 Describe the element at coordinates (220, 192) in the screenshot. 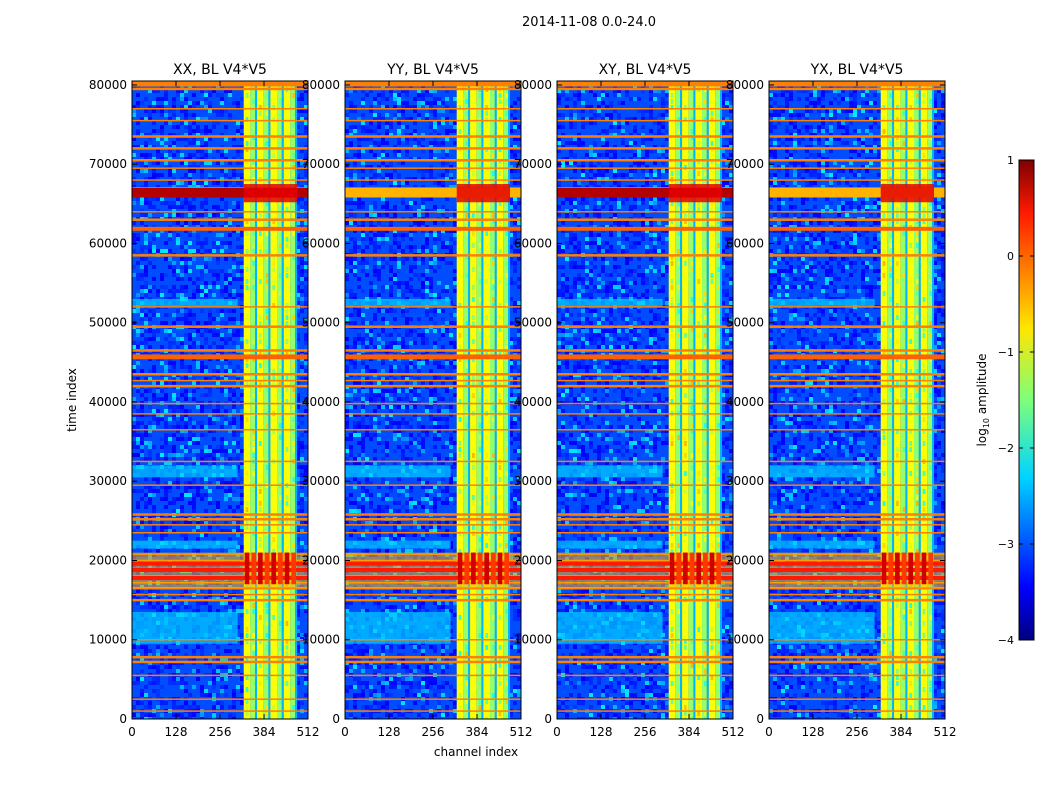

I see `rfi-strong-row` at that location.